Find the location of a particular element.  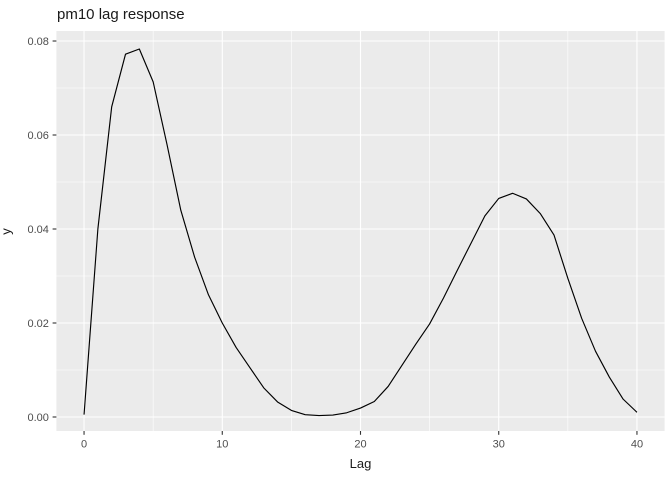

x-tick-label: 10 is located at coordinates (222, 445).